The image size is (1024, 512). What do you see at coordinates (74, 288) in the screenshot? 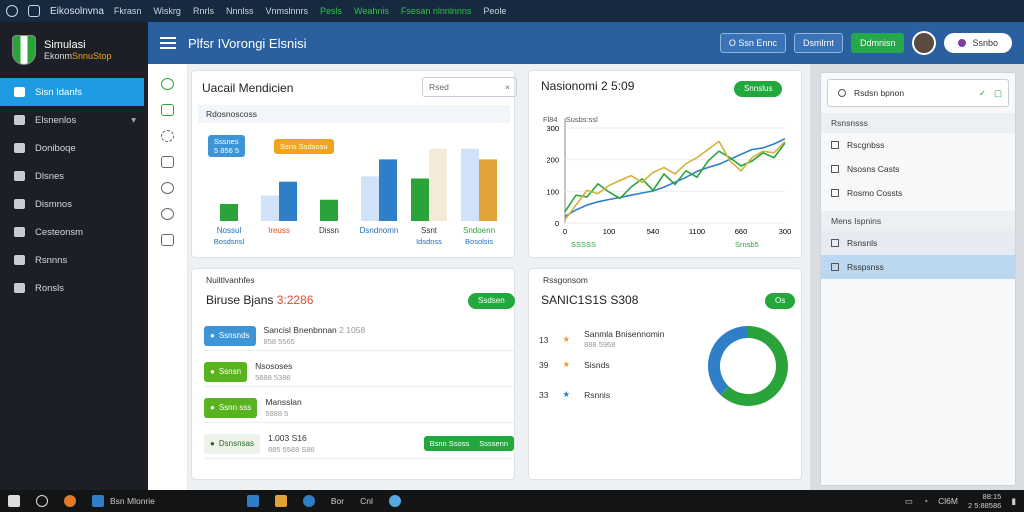
I see `sidebar-item: Ronsls` at bounding box center [74, 288].